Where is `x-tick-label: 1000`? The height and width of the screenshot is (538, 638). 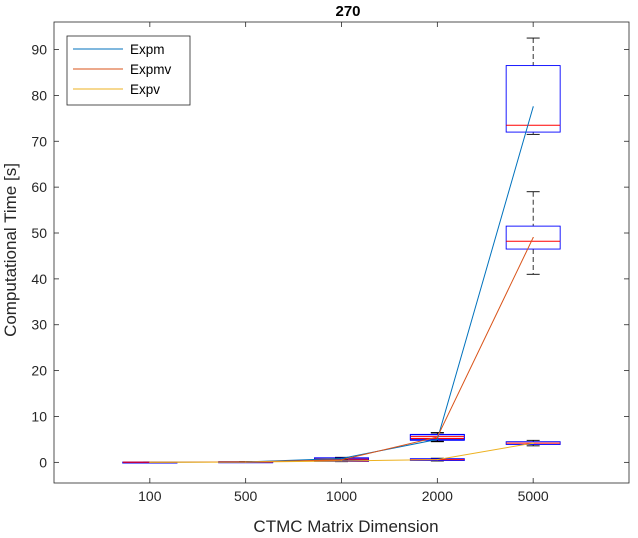 x-tick-label: 1000 is located at coordinates (341, 496).